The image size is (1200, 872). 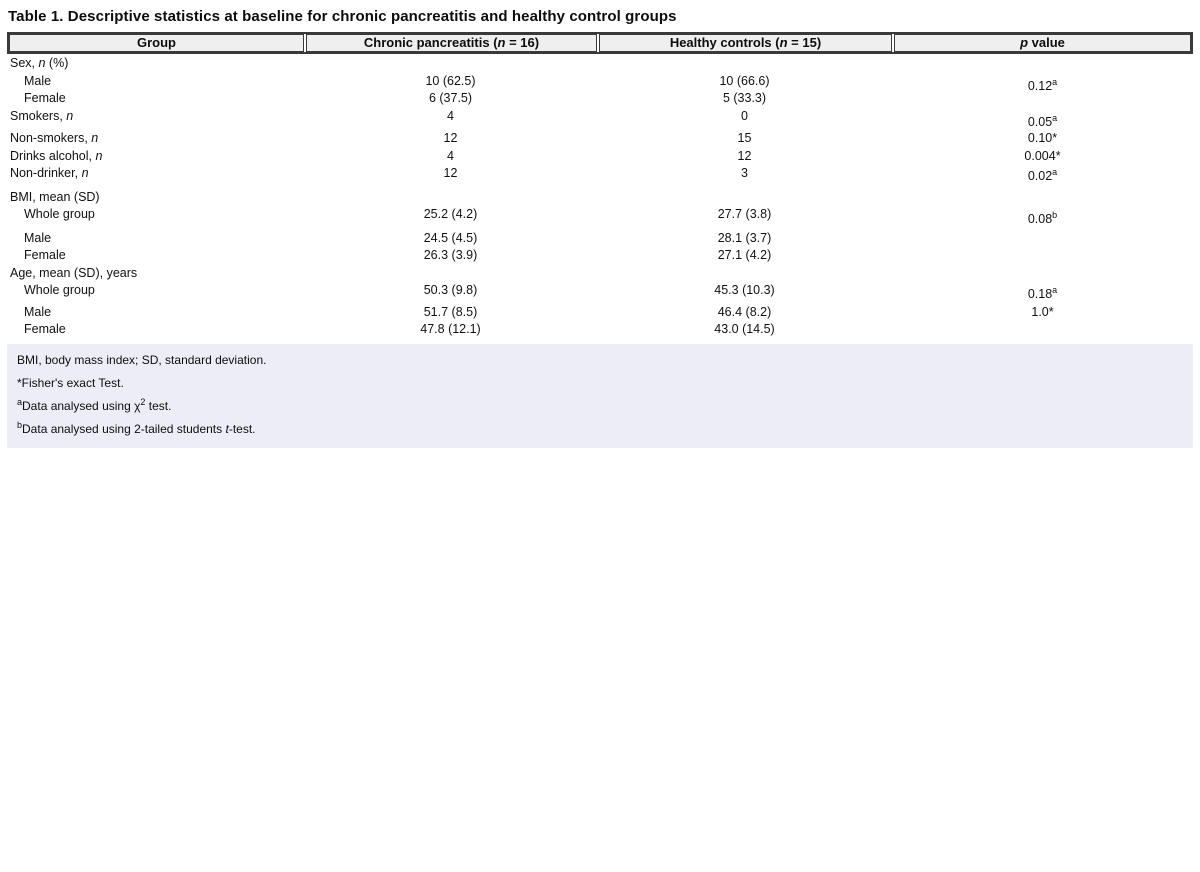 What do you see at coordinates (744, 329) in the screenshot?
I see `hc-value: 43.0 (14.5)` at bounding box center [744, 329].